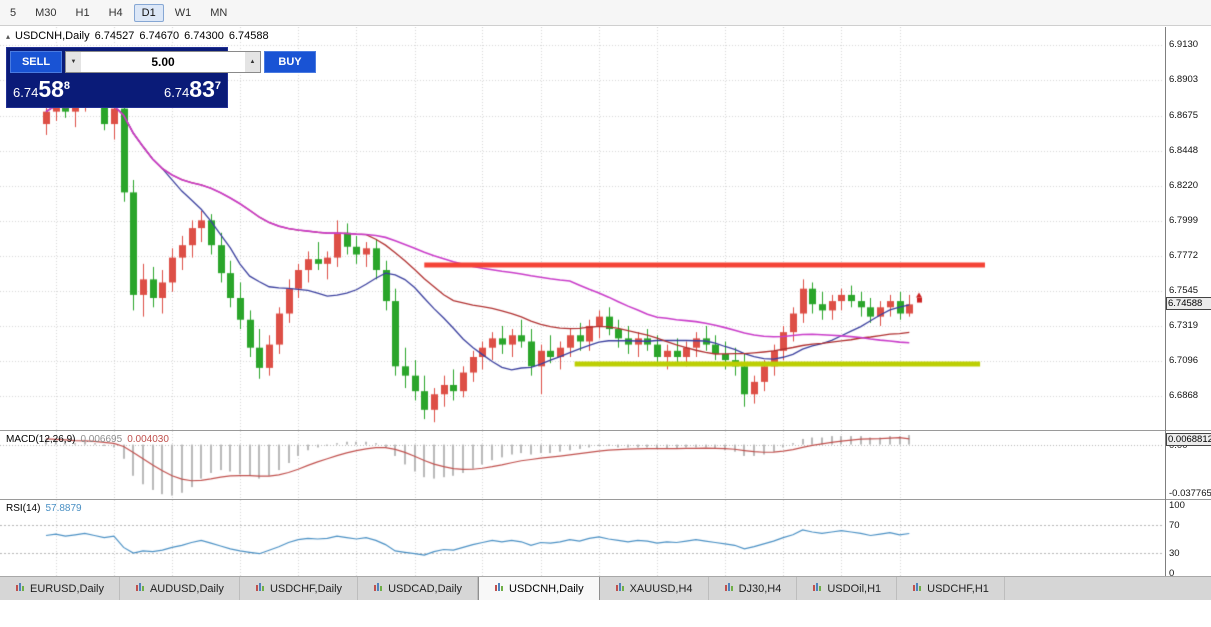 Image resolution: width=1211 pixels, height=627 pixels. What do you see at coordinates (760, 588) in the screenshot?
I see `chart-tab-label: DJ30,H4` at bounding box center [760, 588].